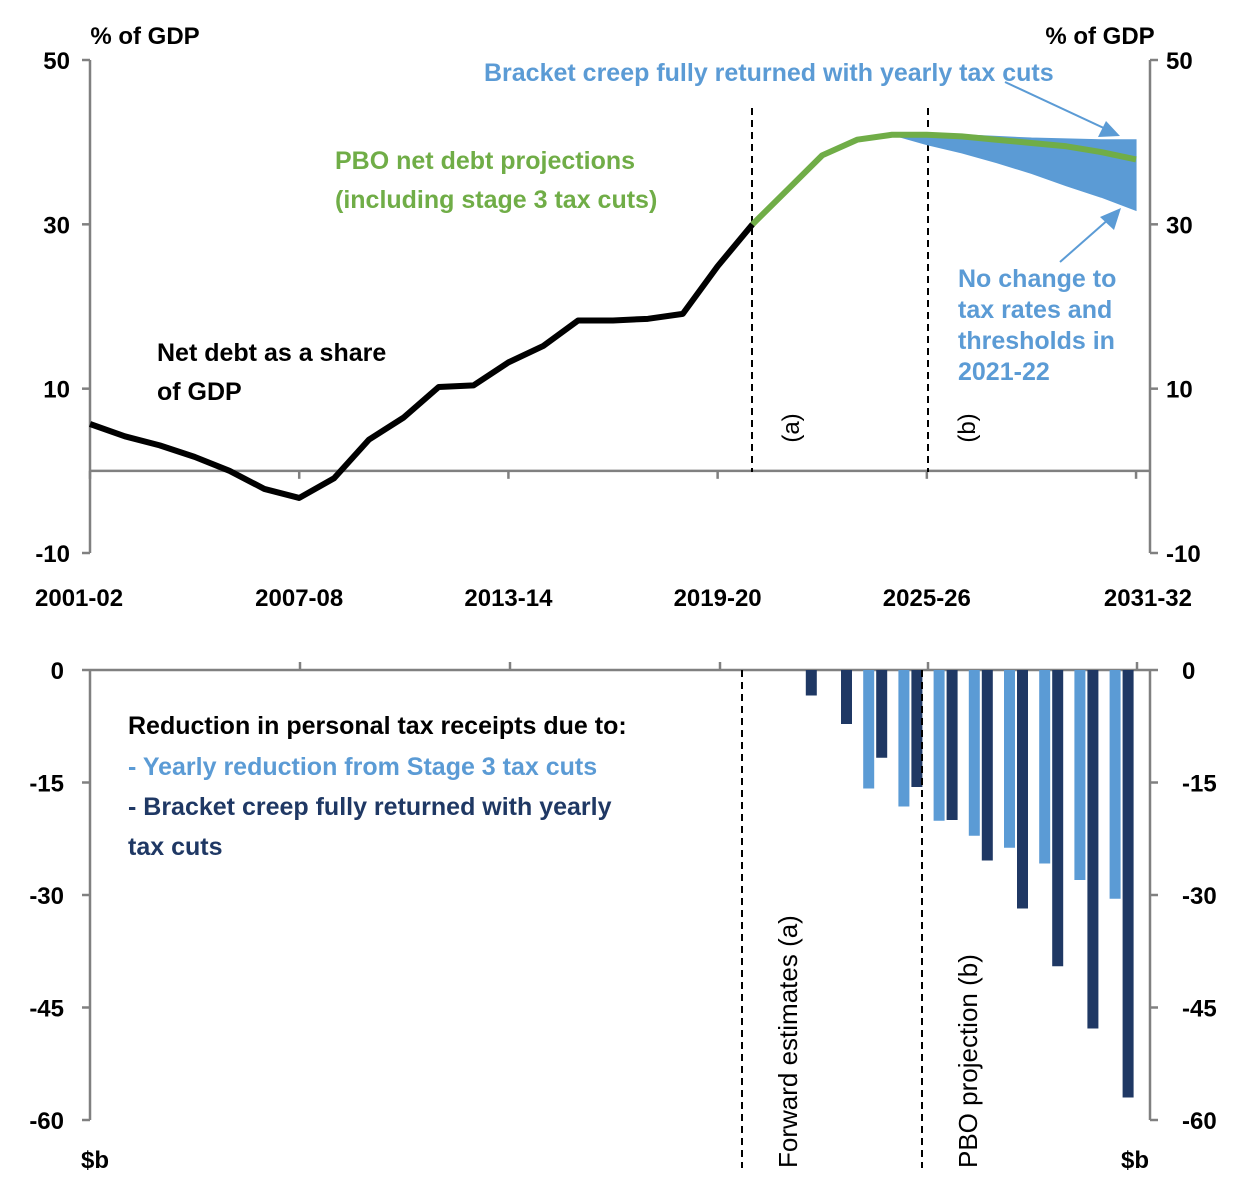 The width and height of the screenshot is (1235, 1202). What do you see at coordinates (52, 554) in the screenshot?
I see `top-left-tick-label: -10` at bounding box center [52, 554].